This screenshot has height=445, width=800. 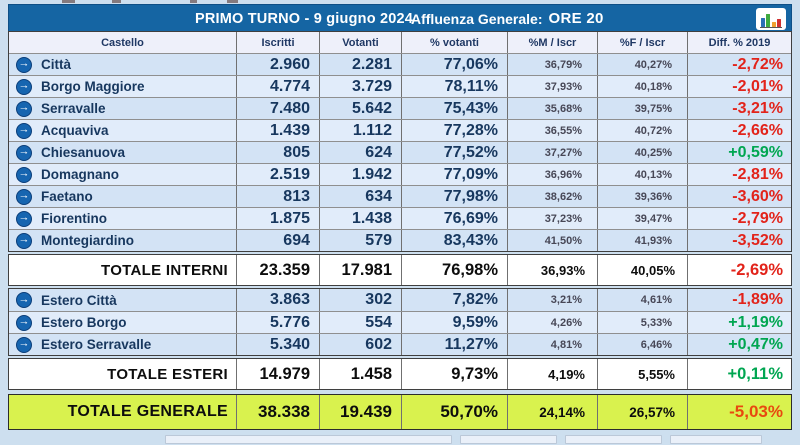 I want to click on cell-iscritti: 7.480, so click(x=278, y=108).